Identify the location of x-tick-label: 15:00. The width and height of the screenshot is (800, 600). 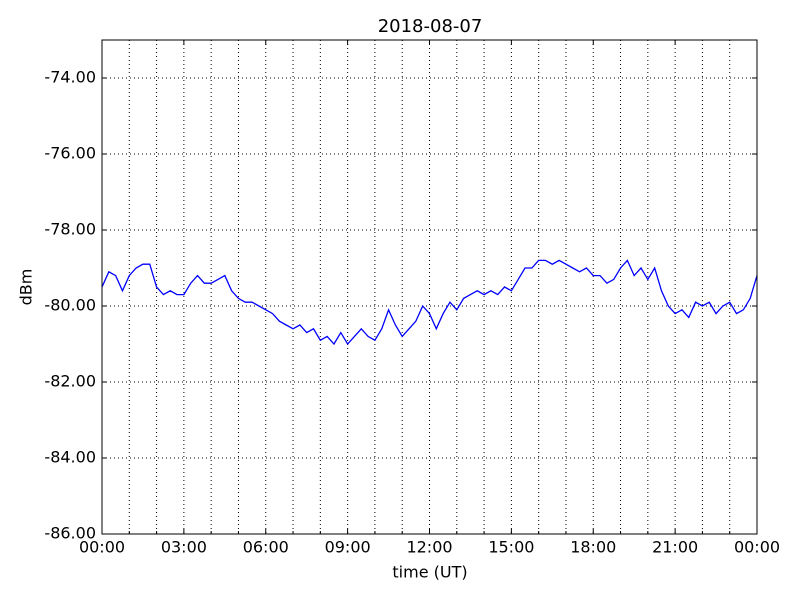
(511, 547).